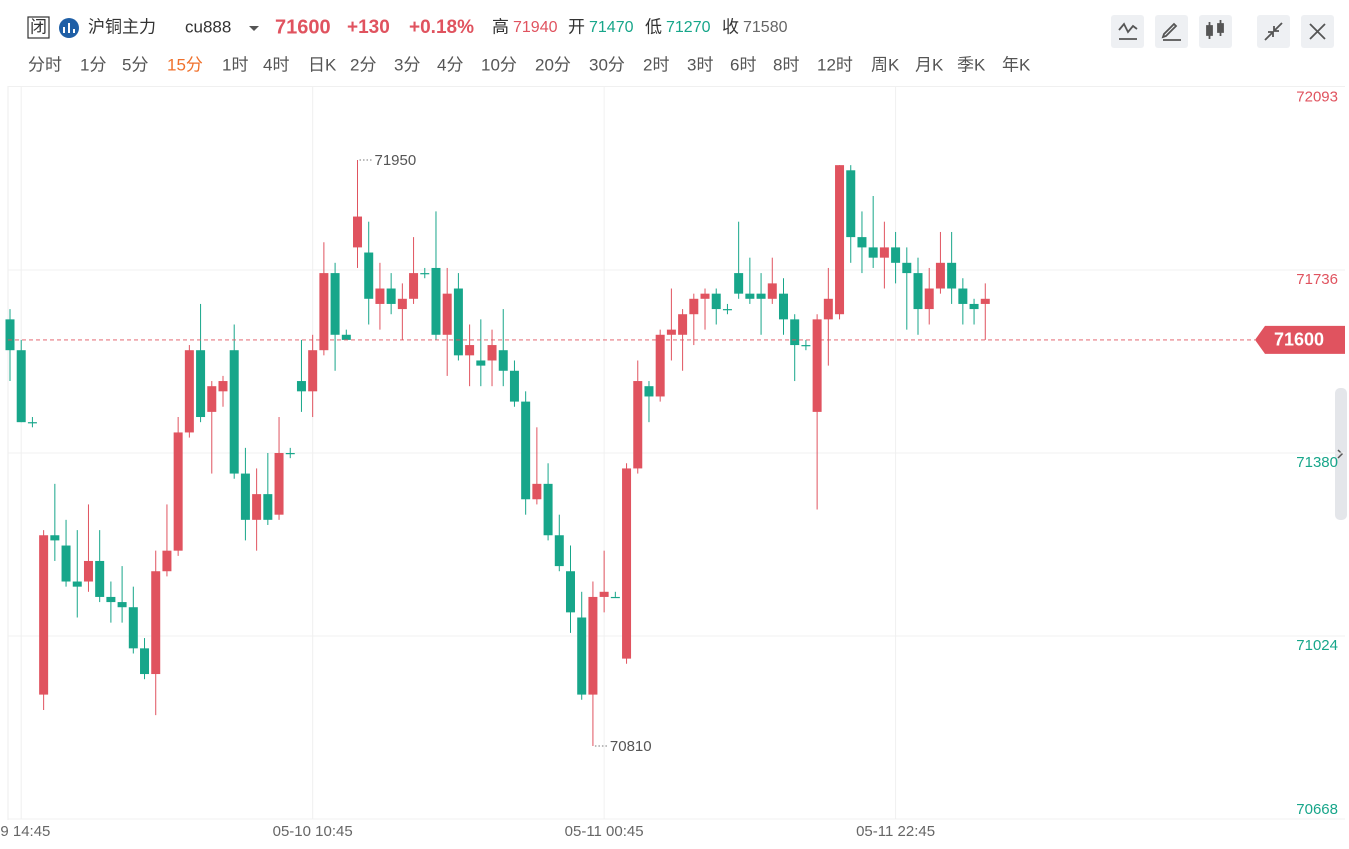 This screenshot has height=849, width=1349. I want to click on period-tab: 日K, so click(322, 64).